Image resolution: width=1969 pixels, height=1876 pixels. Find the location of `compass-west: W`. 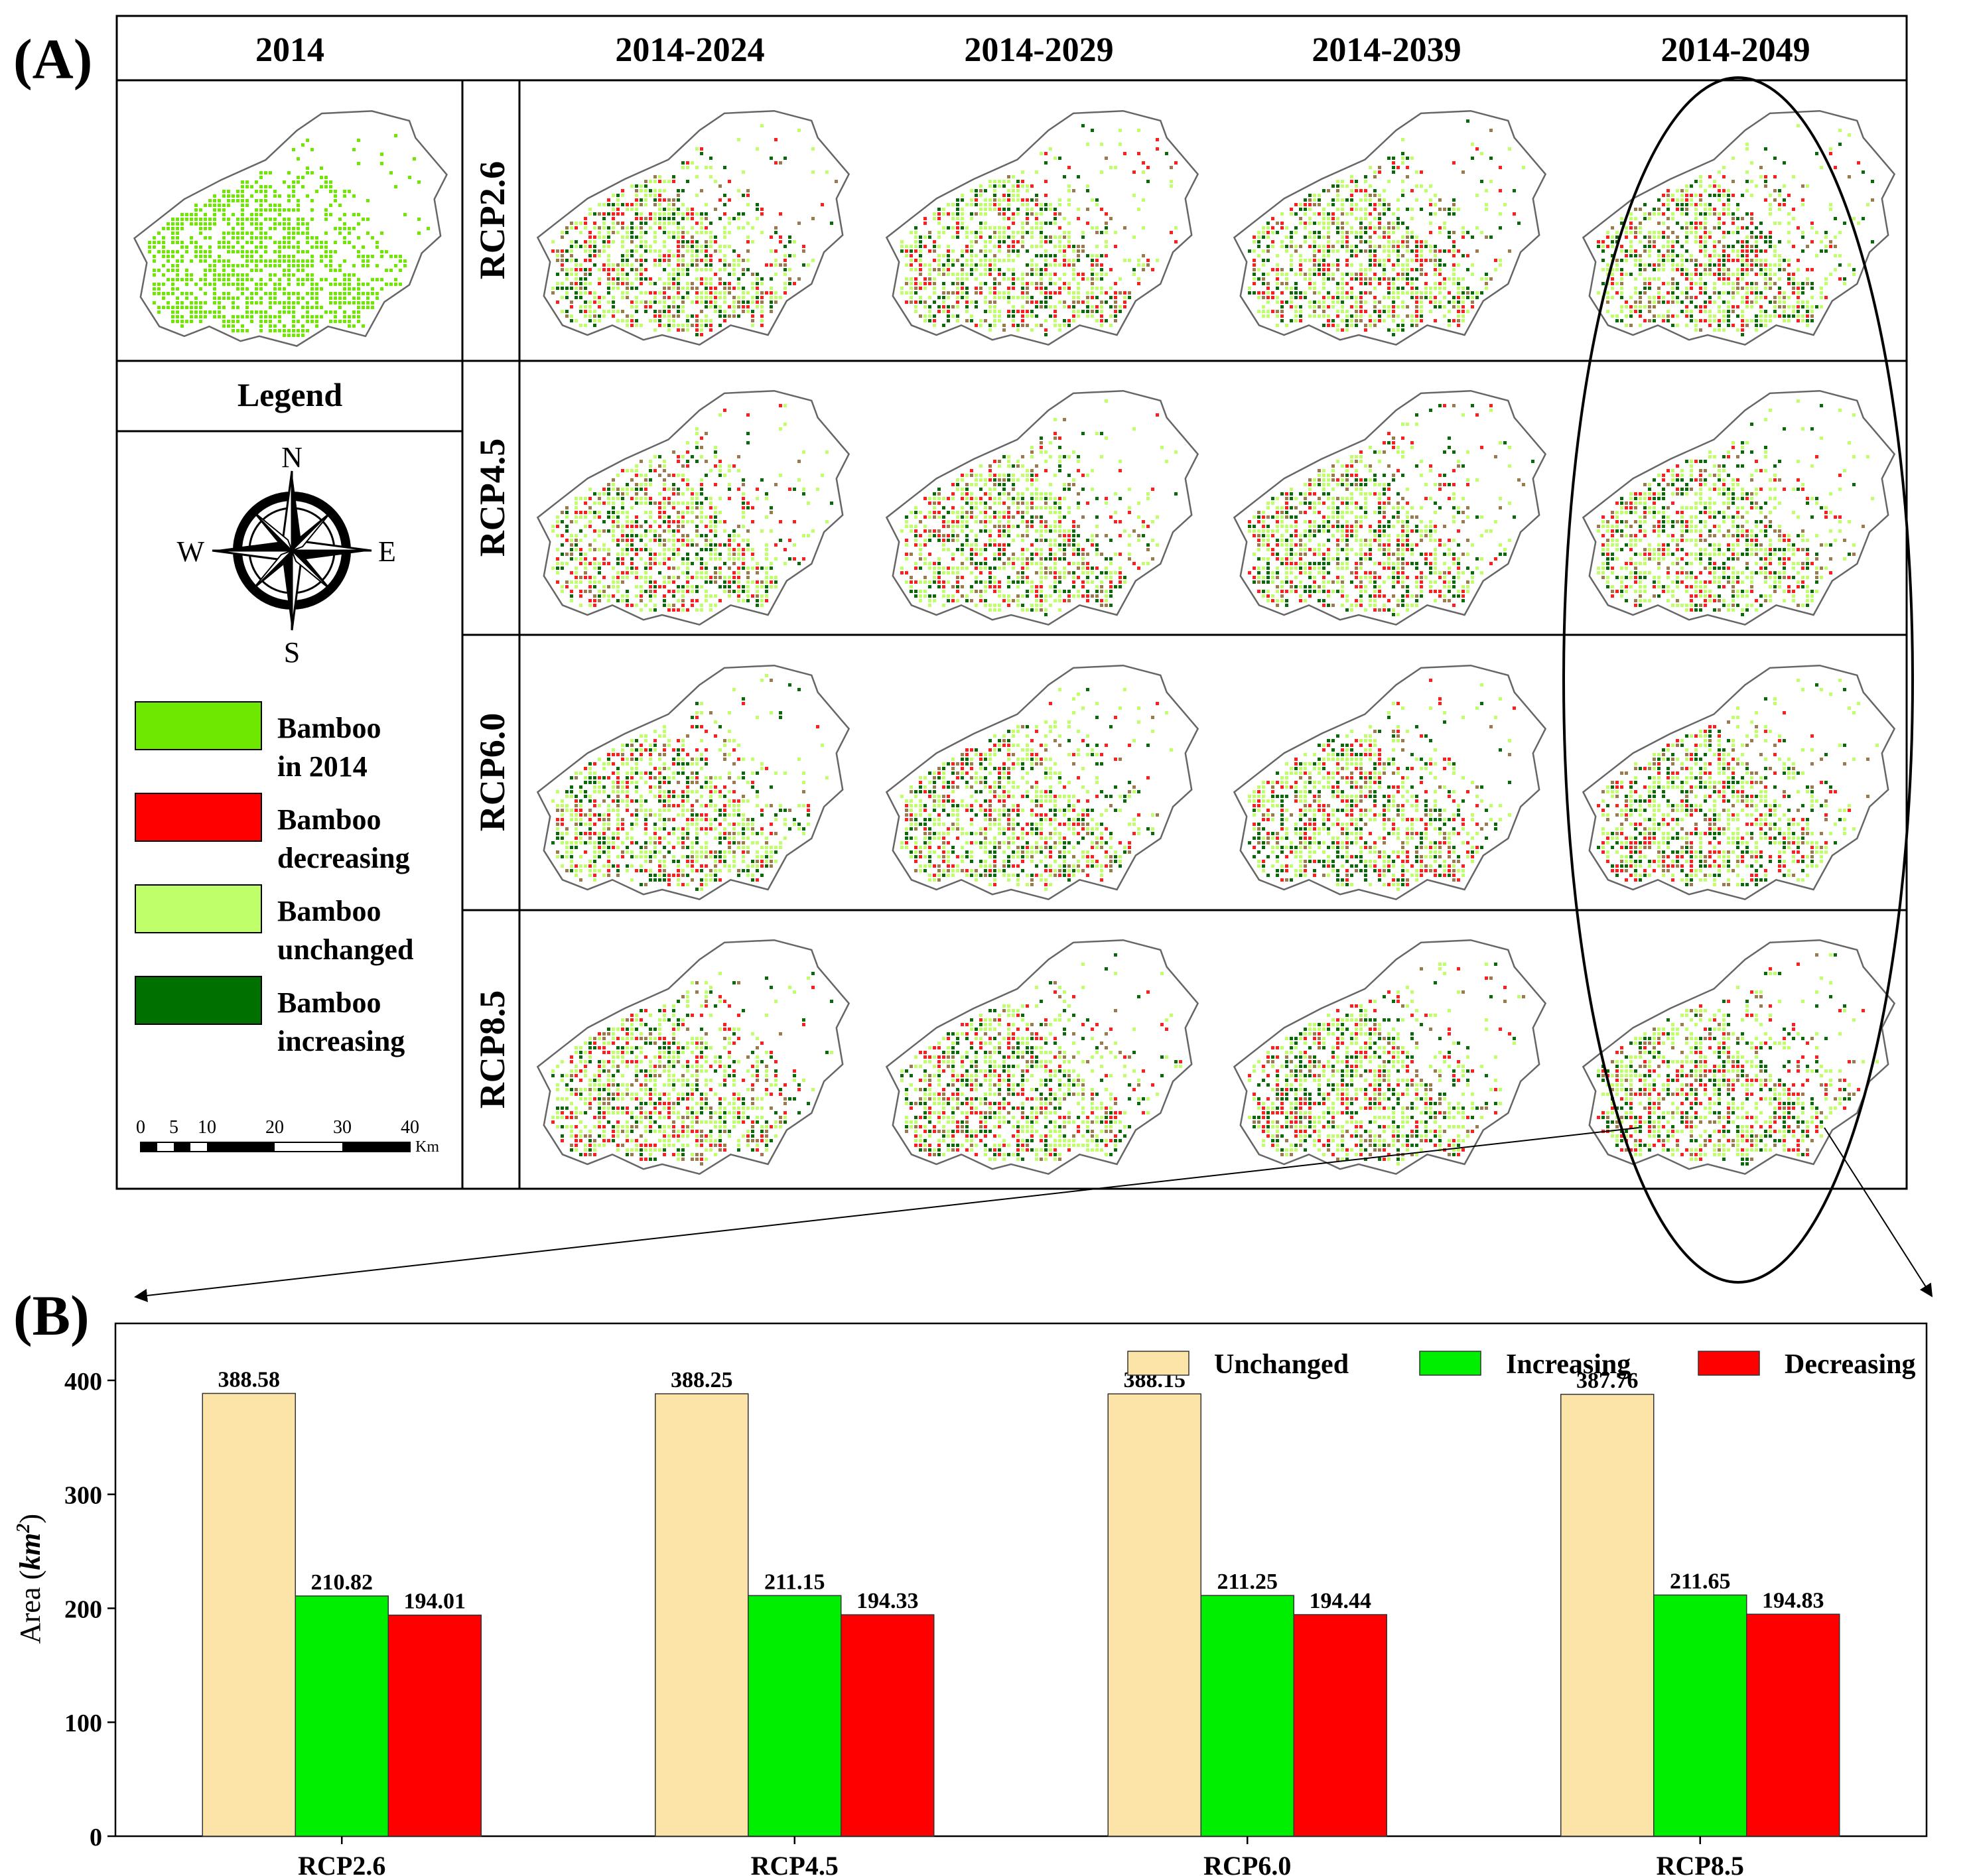

compass-west: W is located at coordinates (190, 551).